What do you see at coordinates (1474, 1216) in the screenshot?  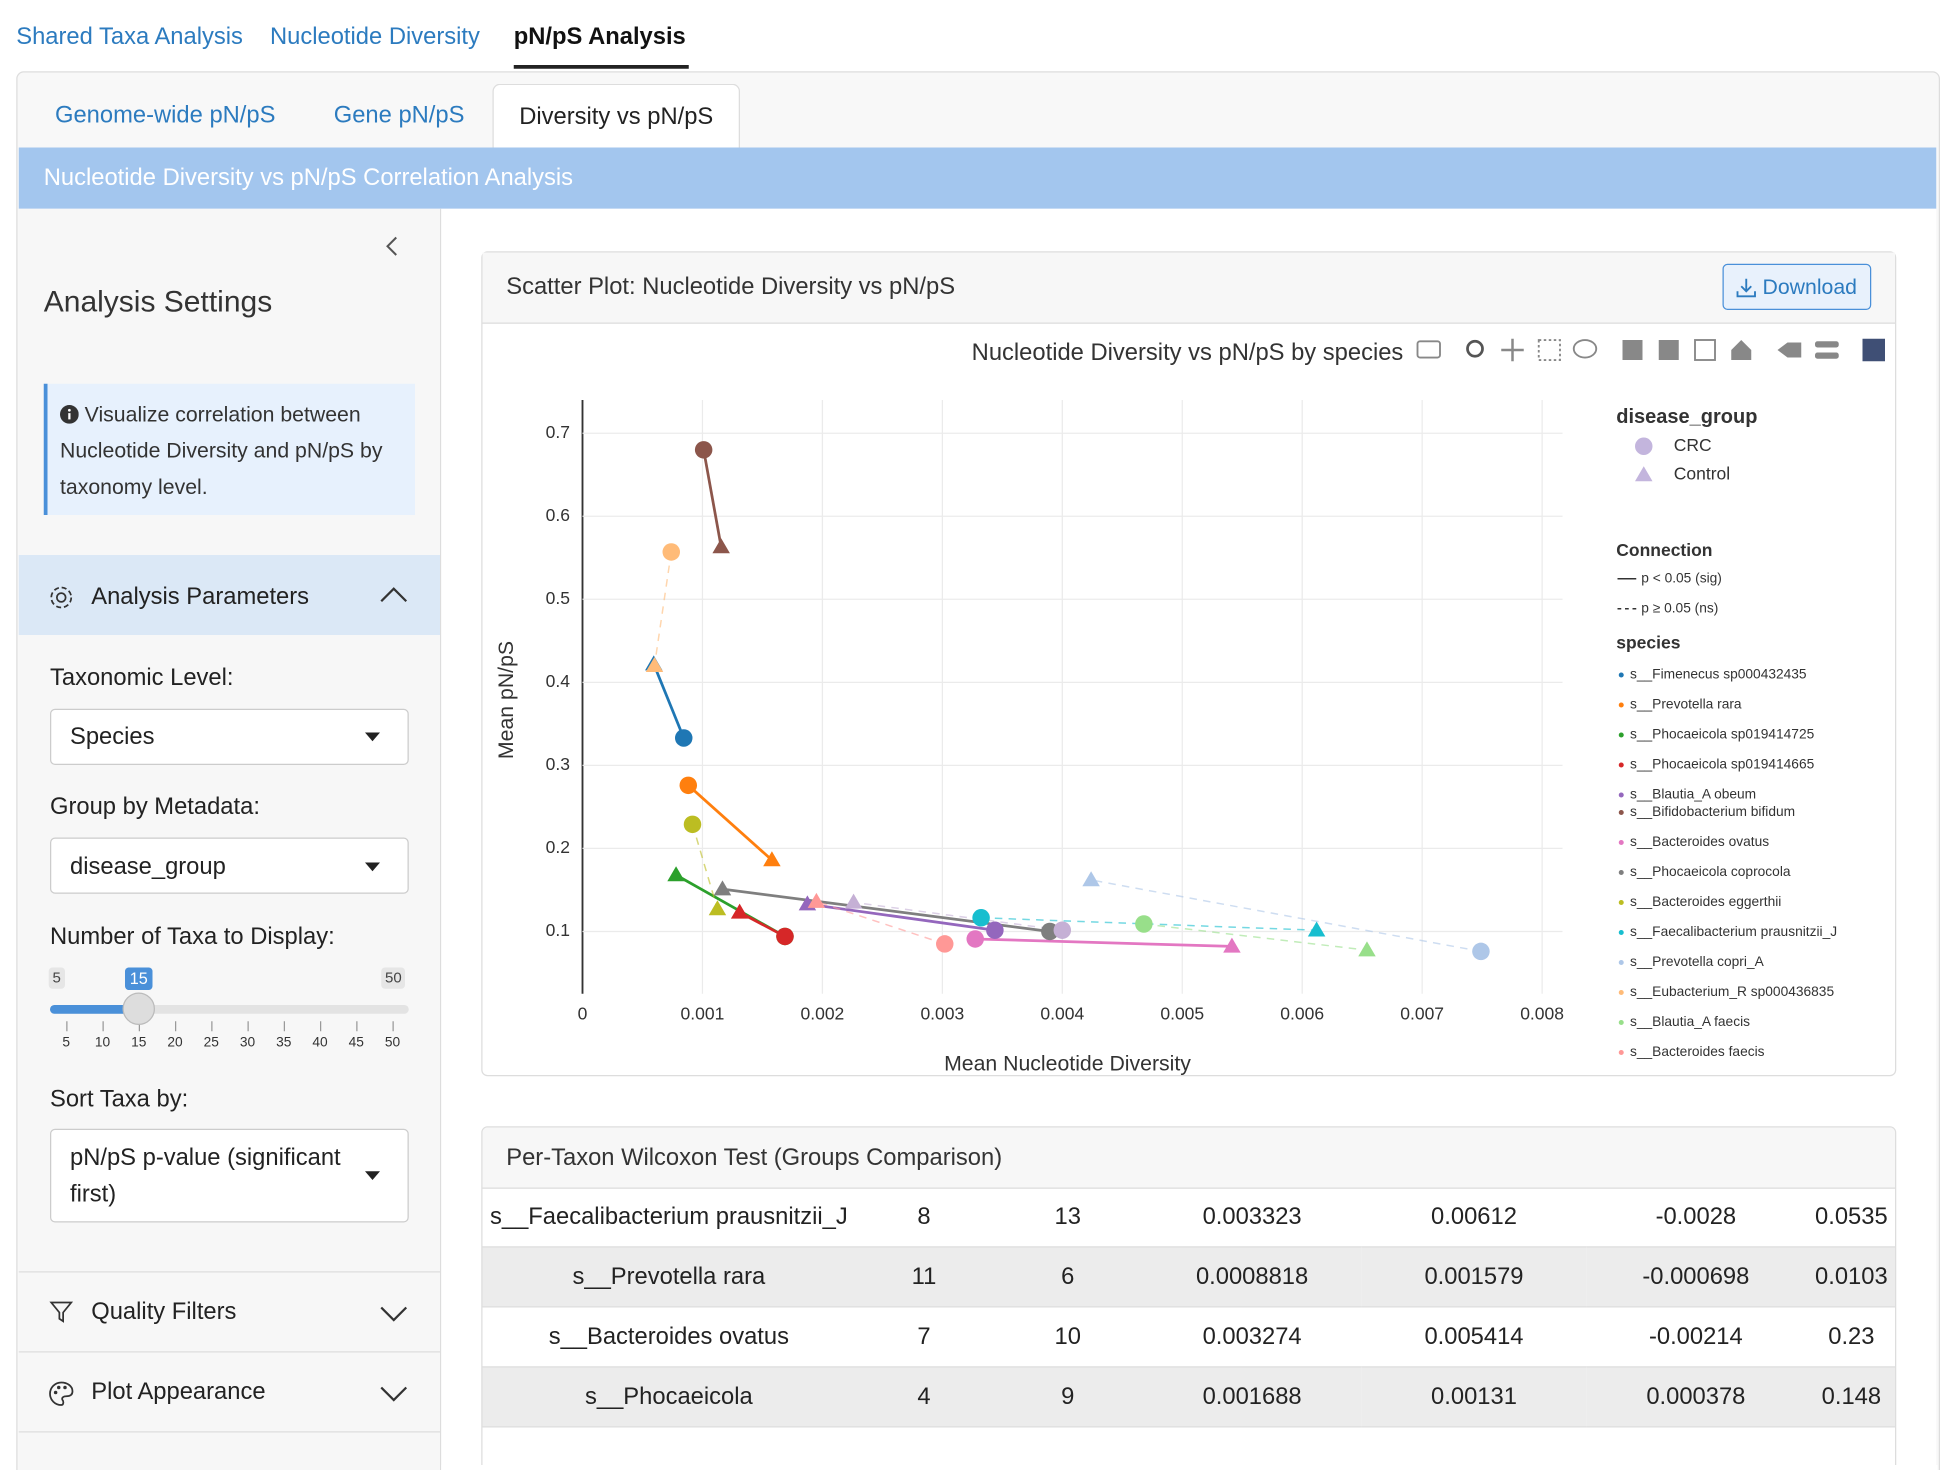 I see `value-cell: 0.00612` at bounding box center [1474, 1216].